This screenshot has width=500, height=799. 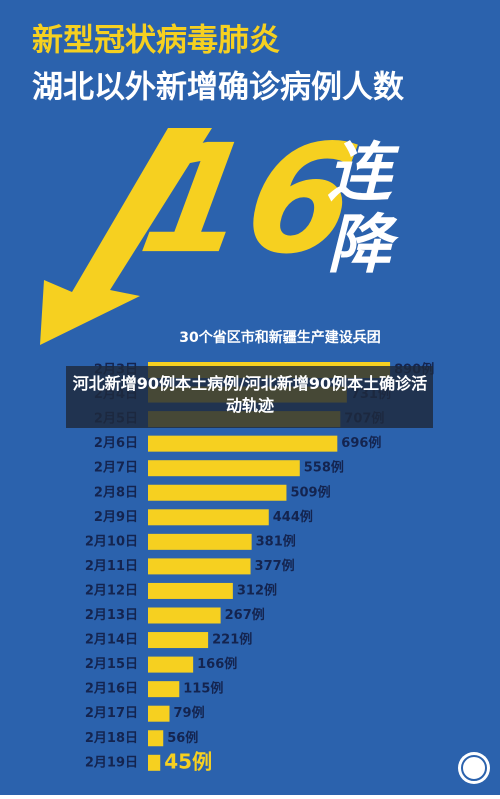 I want to click on value-label: 696例, so click(x=361, y=443).